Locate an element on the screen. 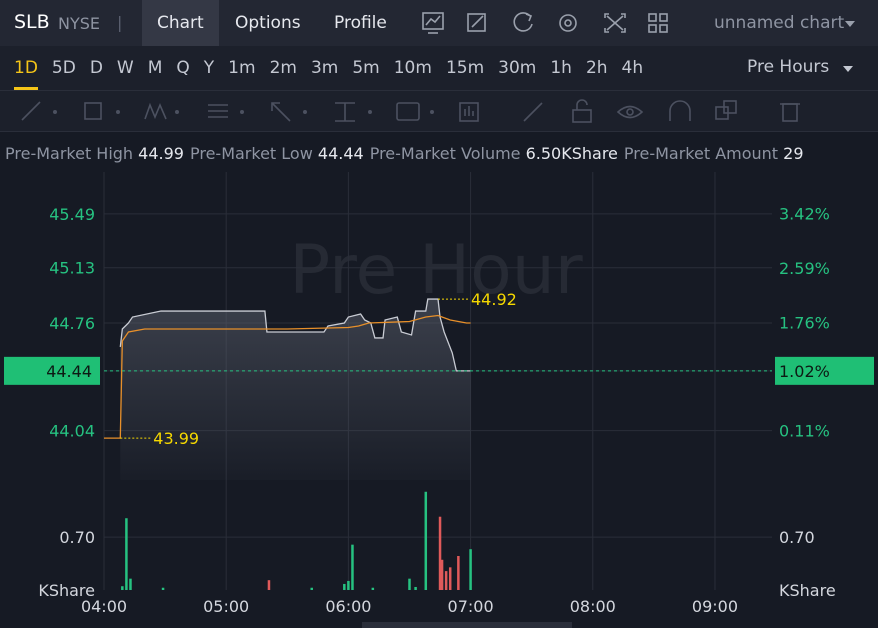 The height and width of the screenshot is (628, 878). layout-icon is located at coordinates (658, 23).